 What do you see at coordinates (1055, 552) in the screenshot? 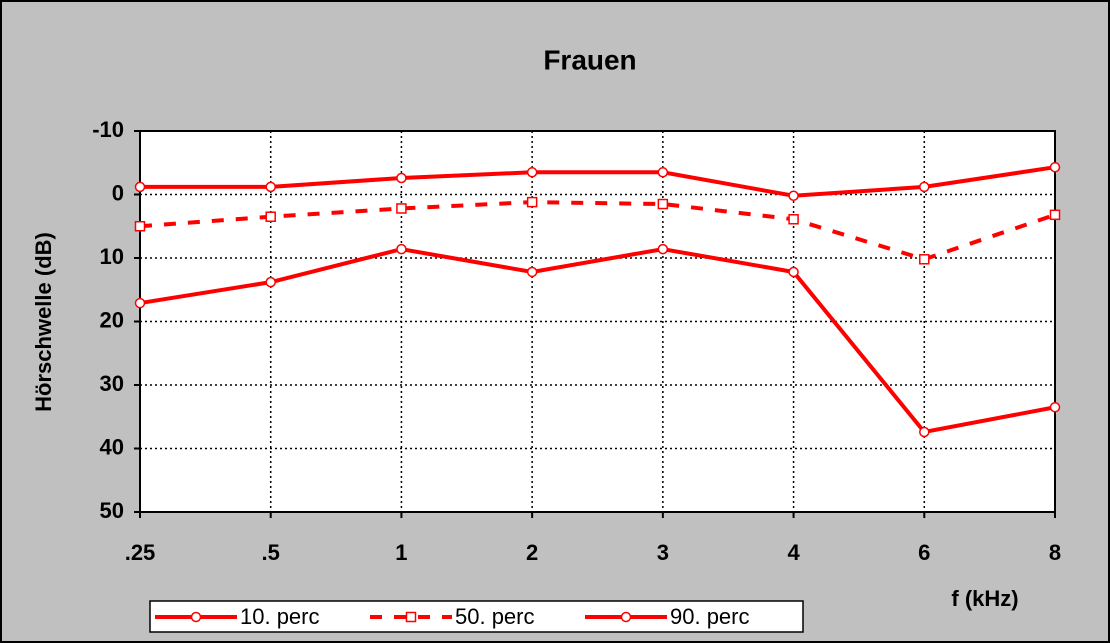
I see `x-tick-label: 8` at bounding box center [1055, 552].